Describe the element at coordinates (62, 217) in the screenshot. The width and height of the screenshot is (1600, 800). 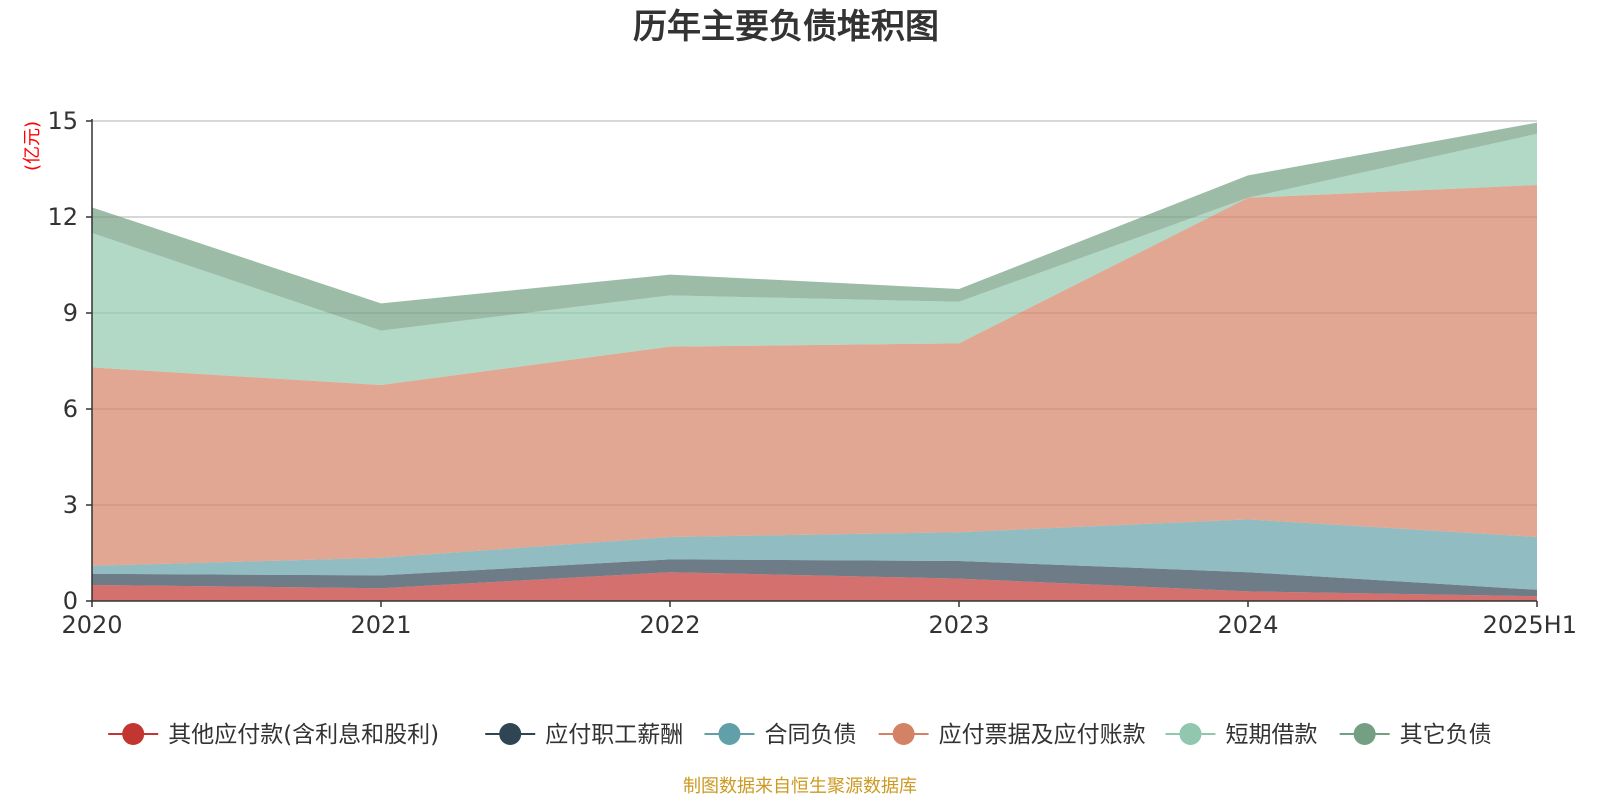
I see `y-tick-label: 12` at that location.